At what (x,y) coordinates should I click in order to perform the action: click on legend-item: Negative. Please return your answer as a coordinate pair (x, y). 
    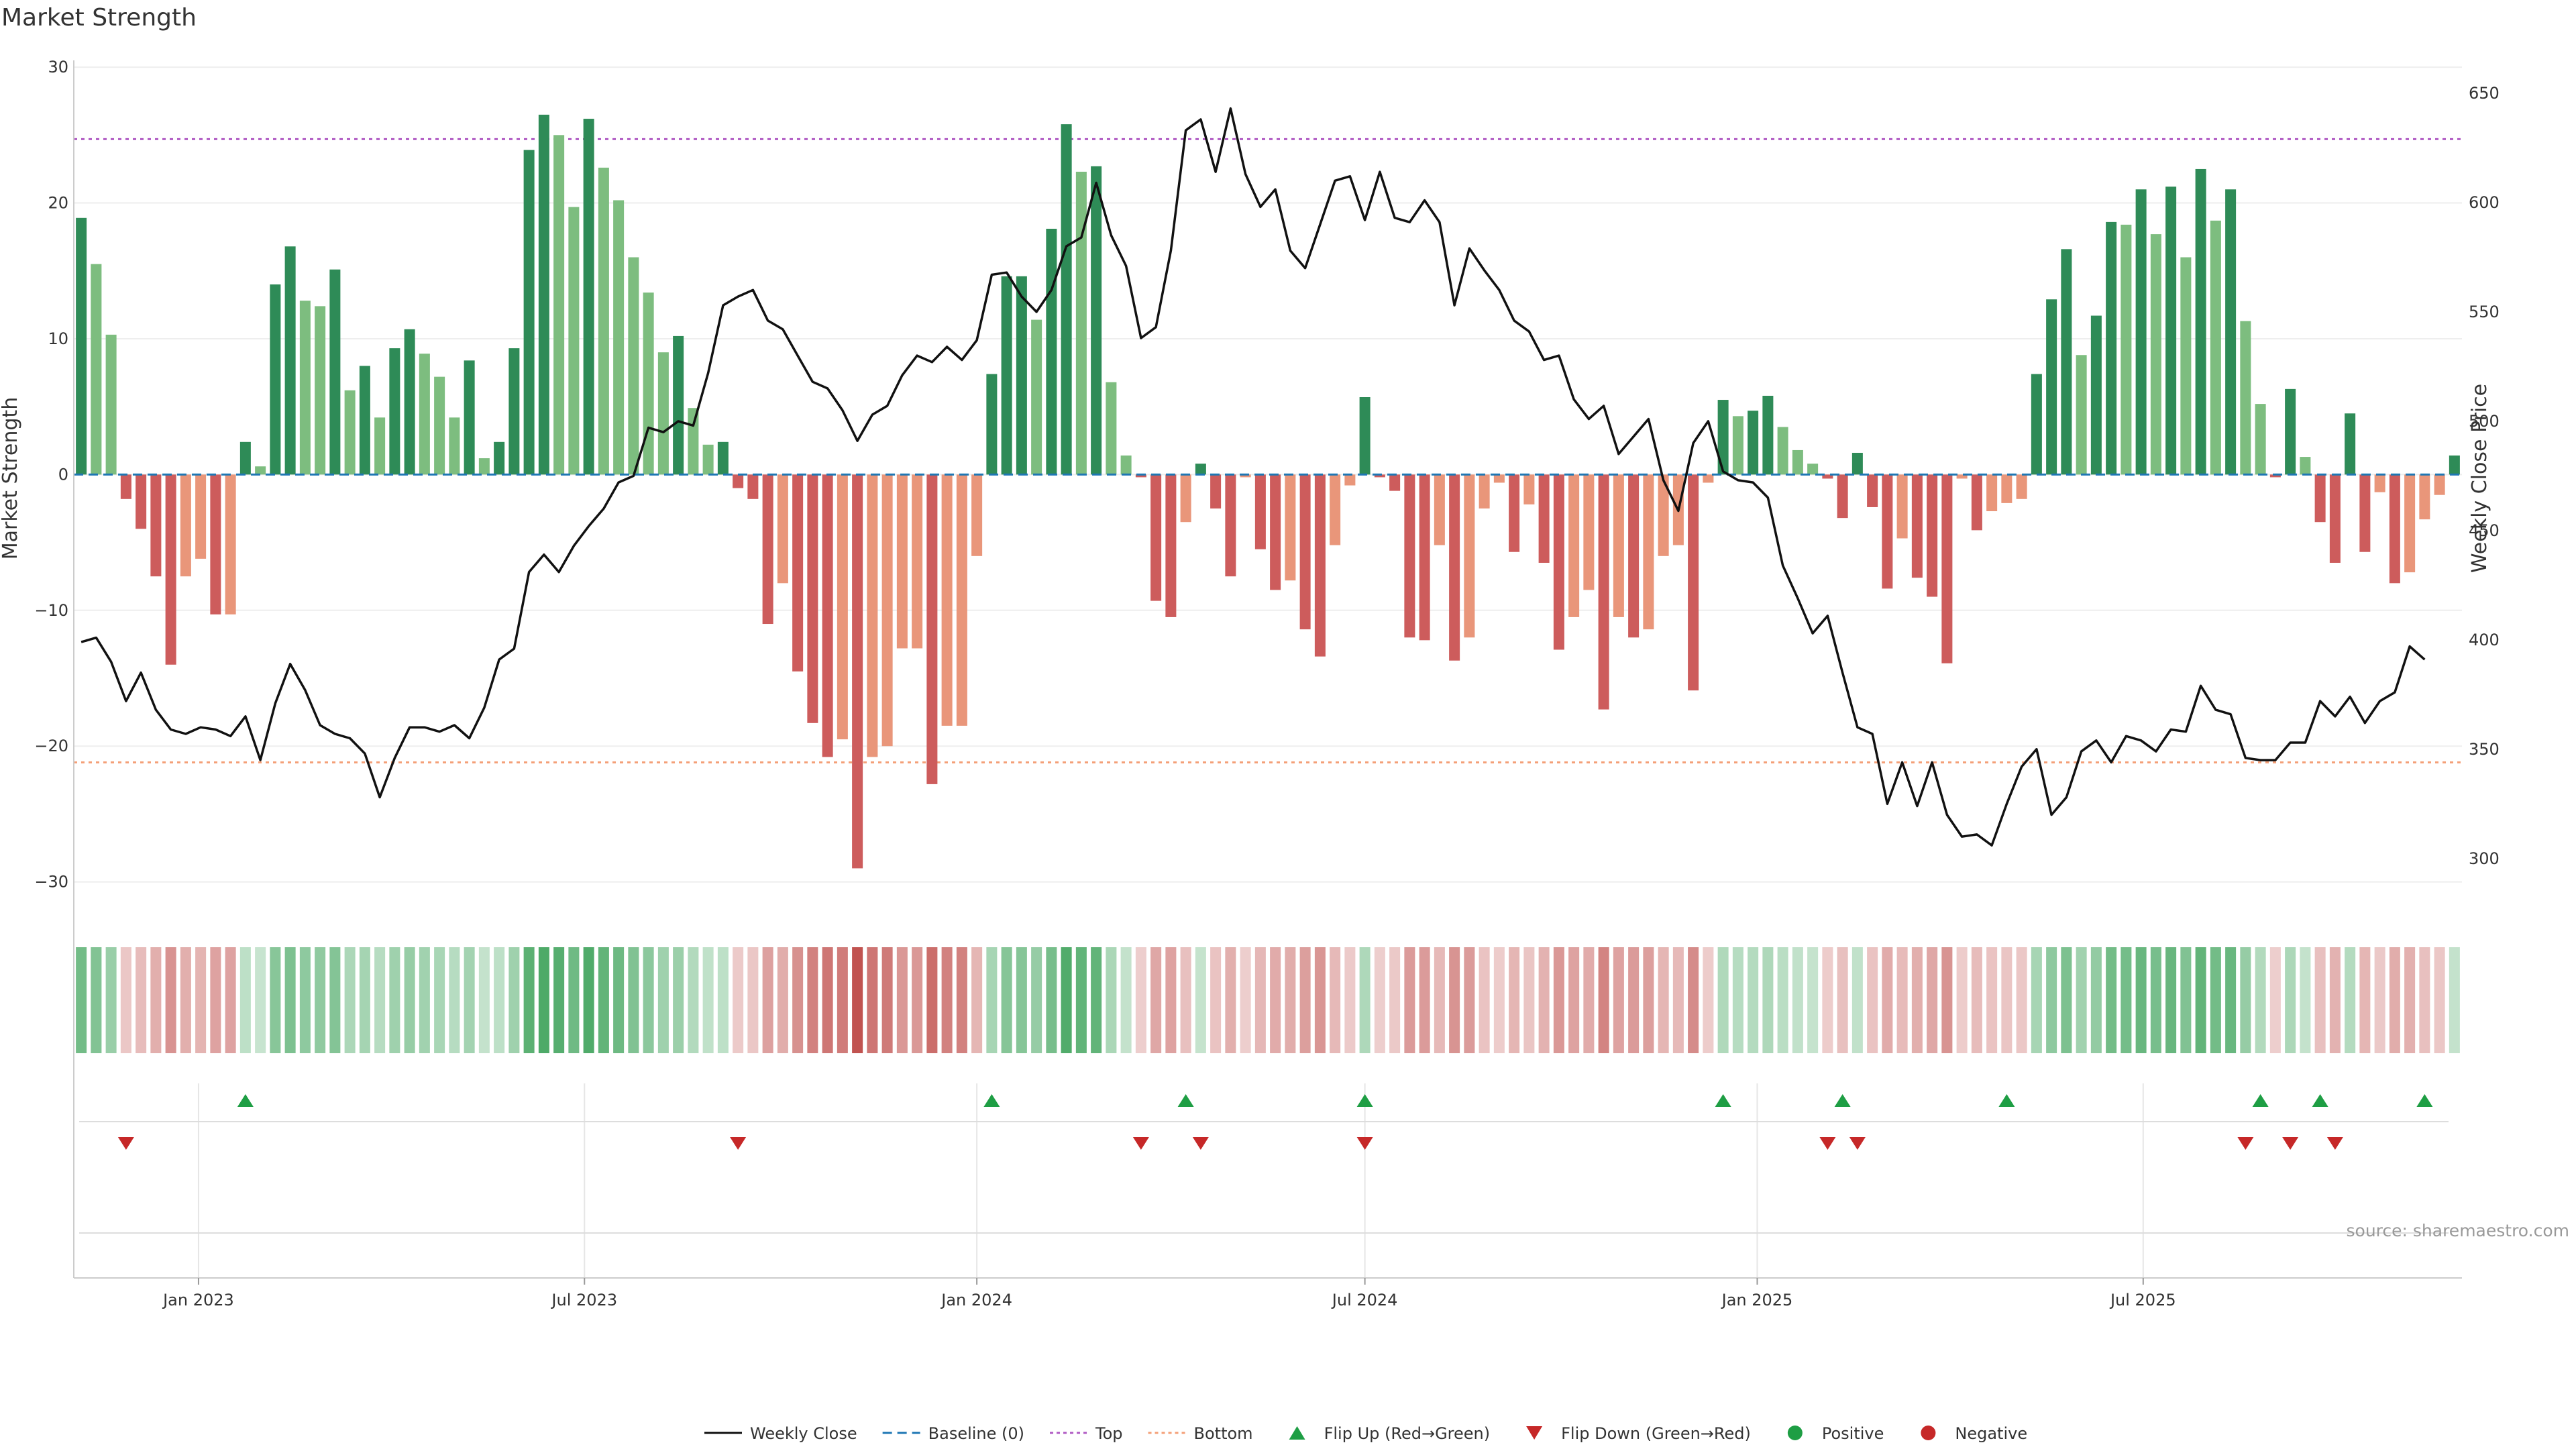
    Looking at the image, I should click on (1974, 1433).